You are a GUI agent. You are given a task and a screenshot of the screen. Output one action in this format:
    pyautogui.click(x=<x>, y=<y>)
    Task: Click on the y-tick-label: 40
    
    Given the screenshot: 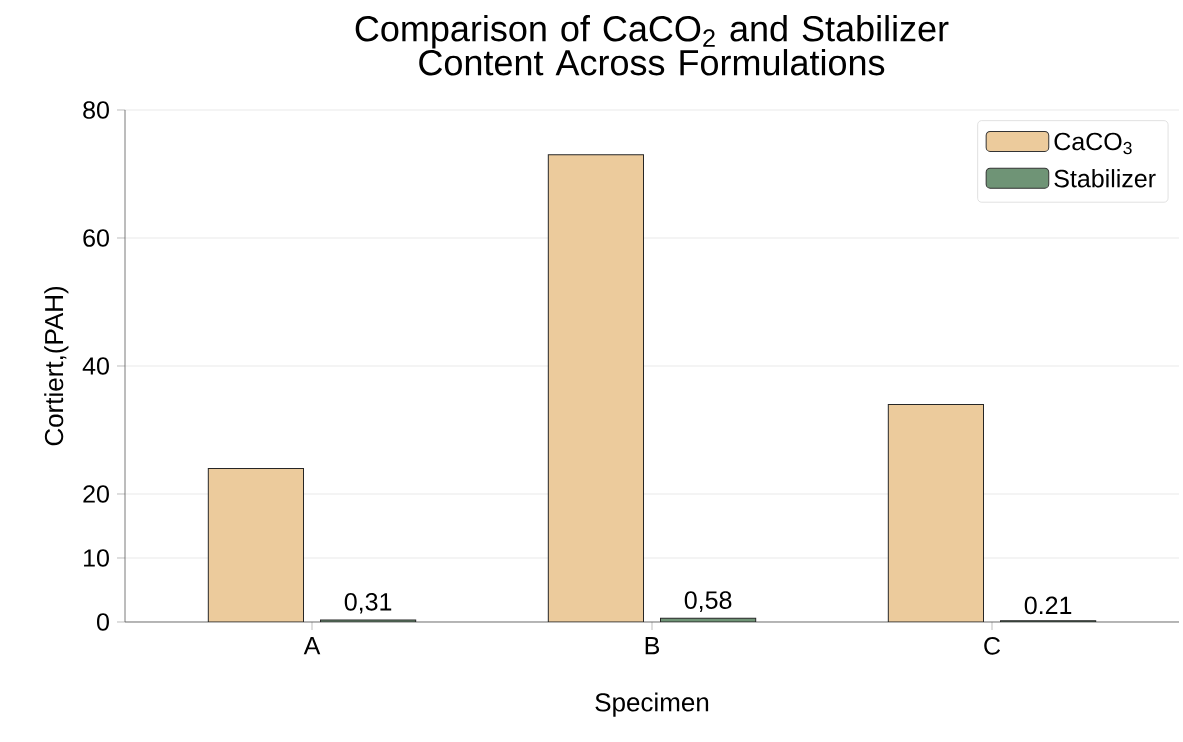 What is the action you would take?
    pyautogui.click(x=95, y=366)
    